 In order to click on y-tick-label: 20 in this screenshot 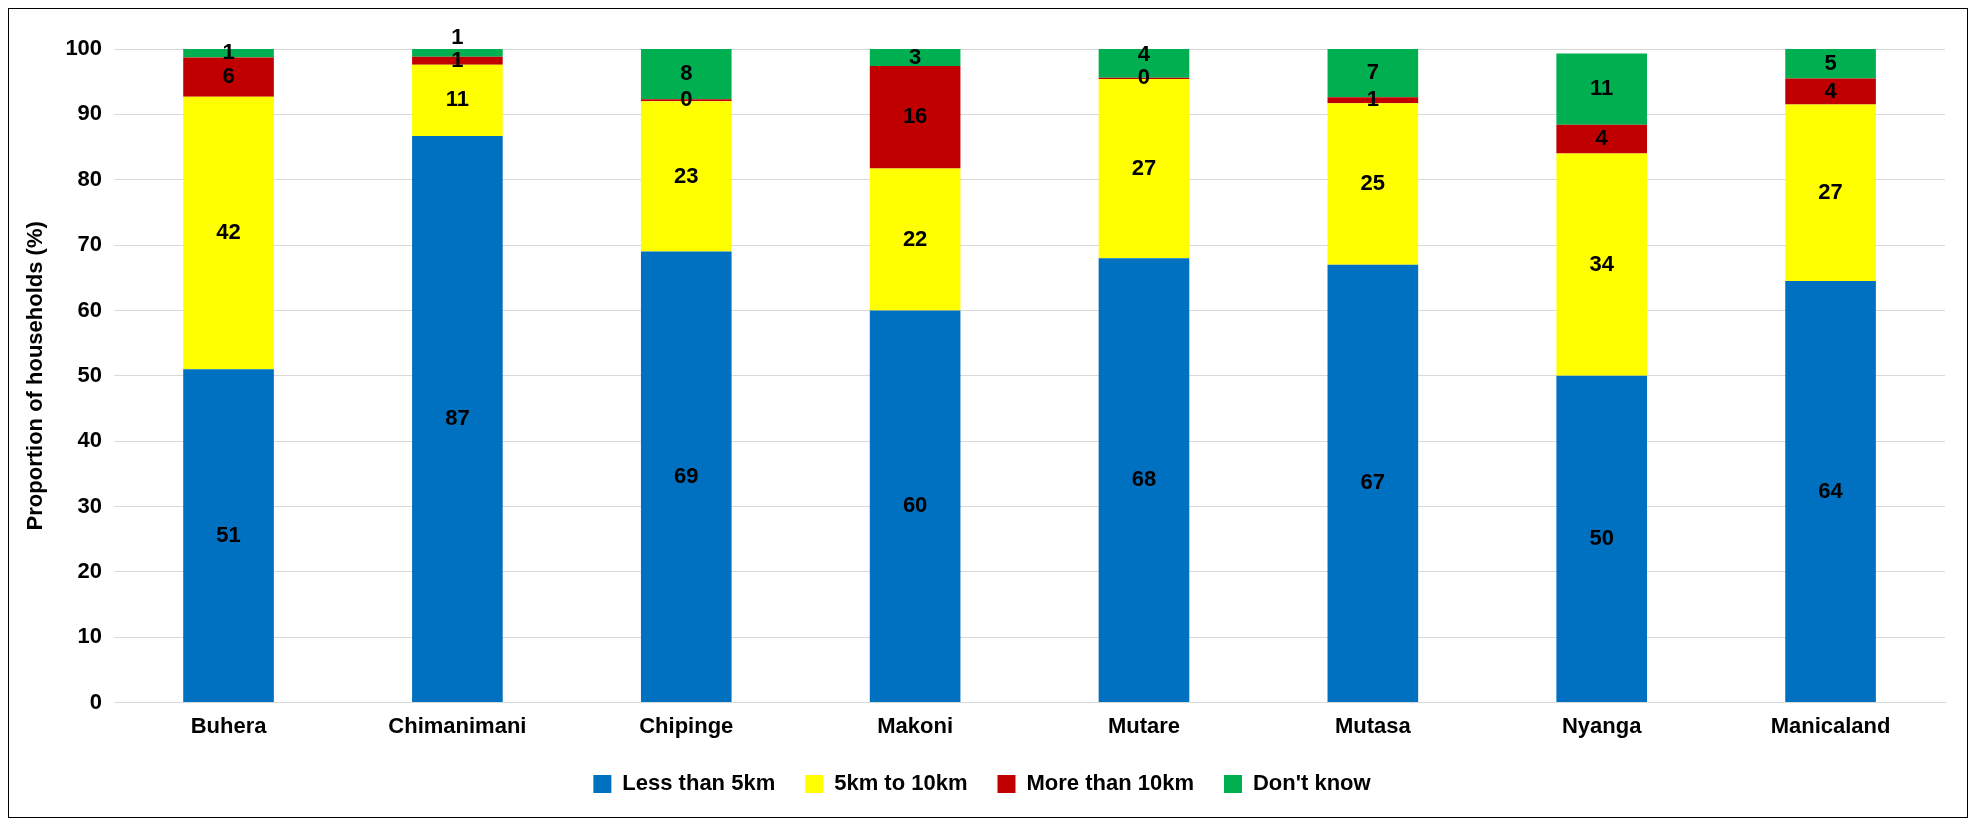, I will do `click(90, 570)`.